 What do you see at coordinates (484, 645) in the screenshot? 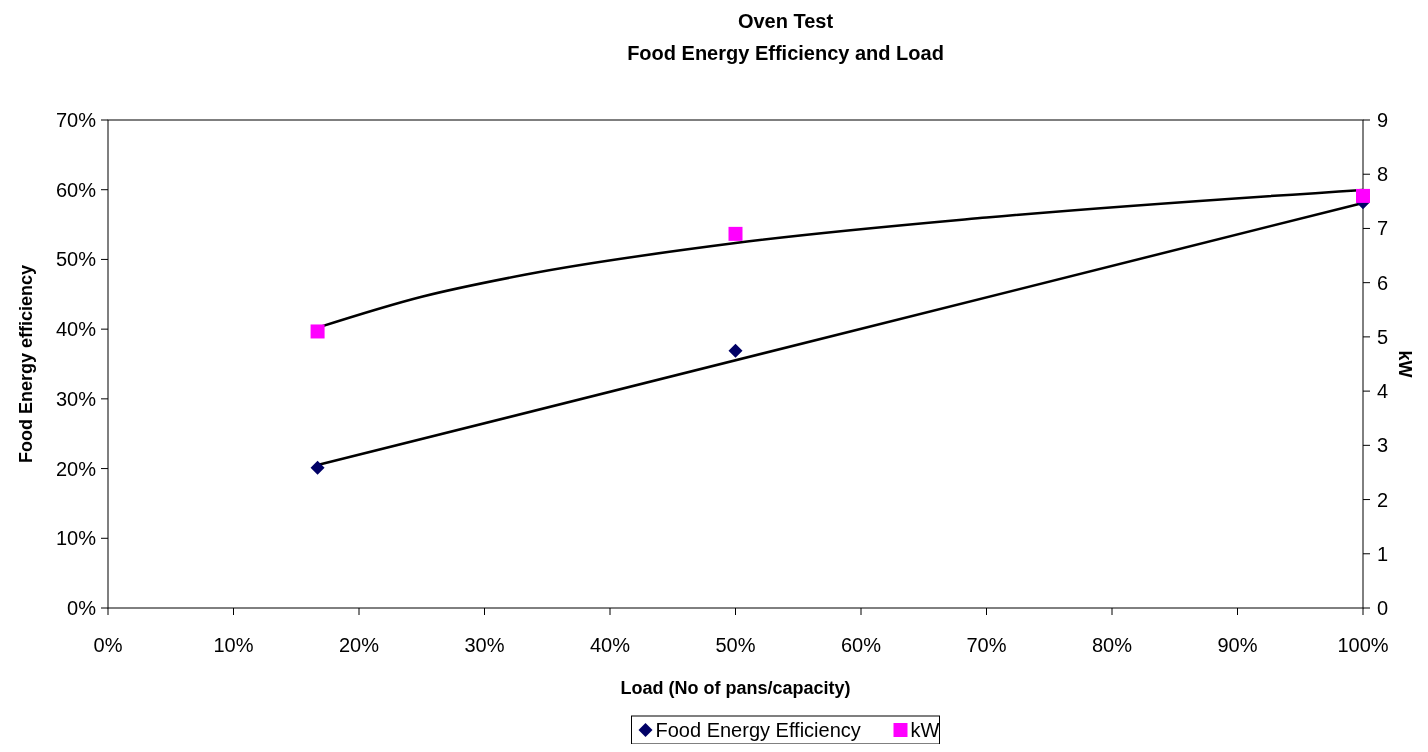
I see `x-tick-label: 30%` at bounding box center [484, 645].